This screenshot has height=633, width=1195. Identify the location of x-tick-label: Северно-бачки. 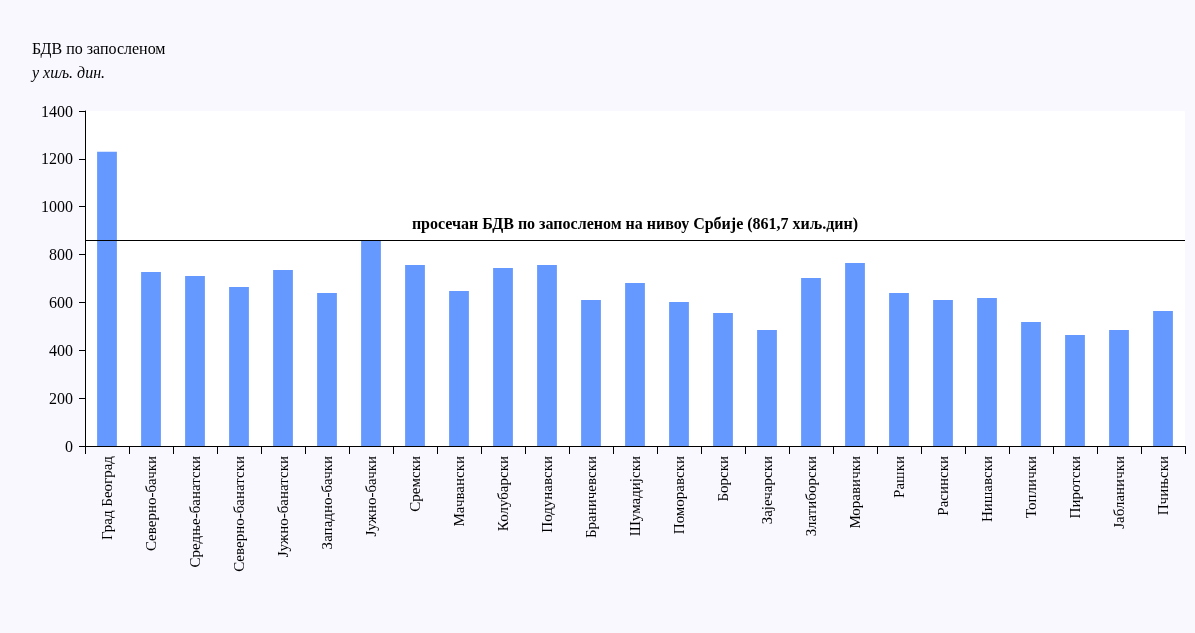
(151, 504).